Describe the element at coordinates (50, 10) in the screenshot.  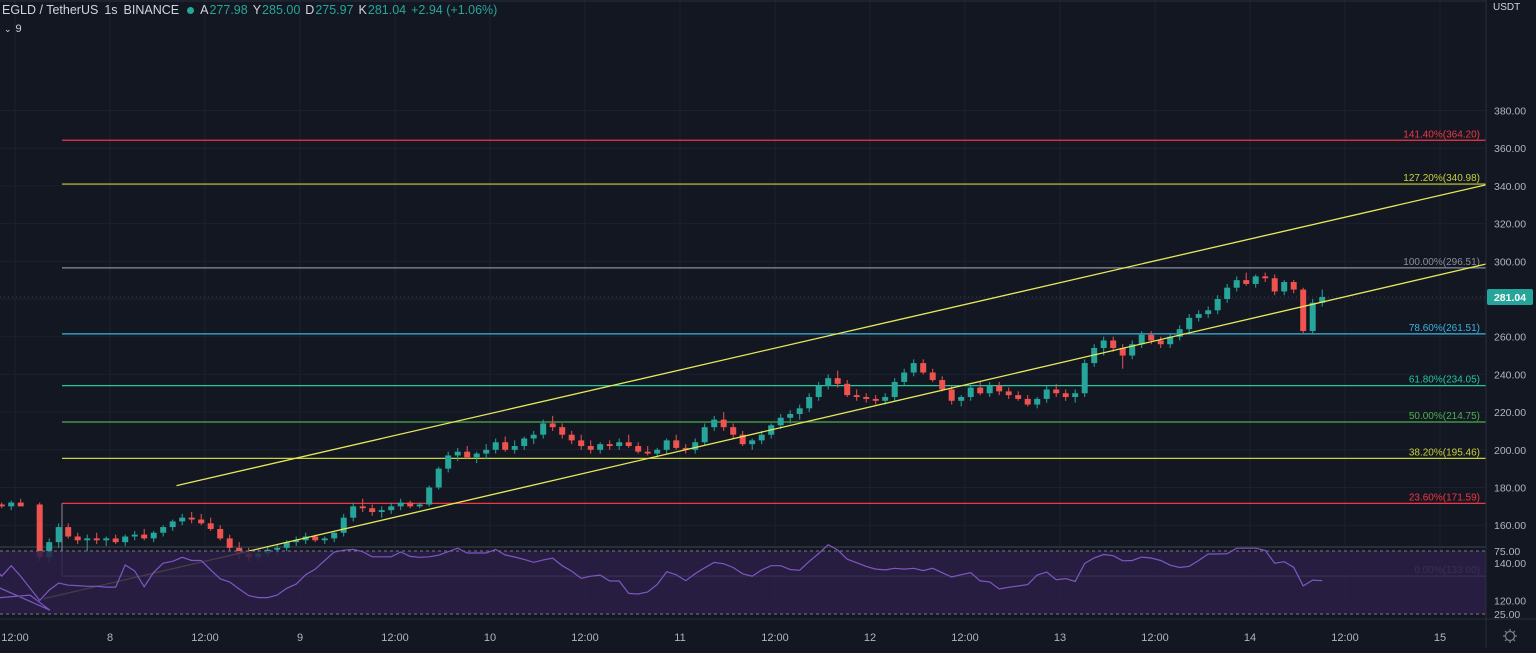
I see `symbol-name: EGLD / TetherUS` at that location.